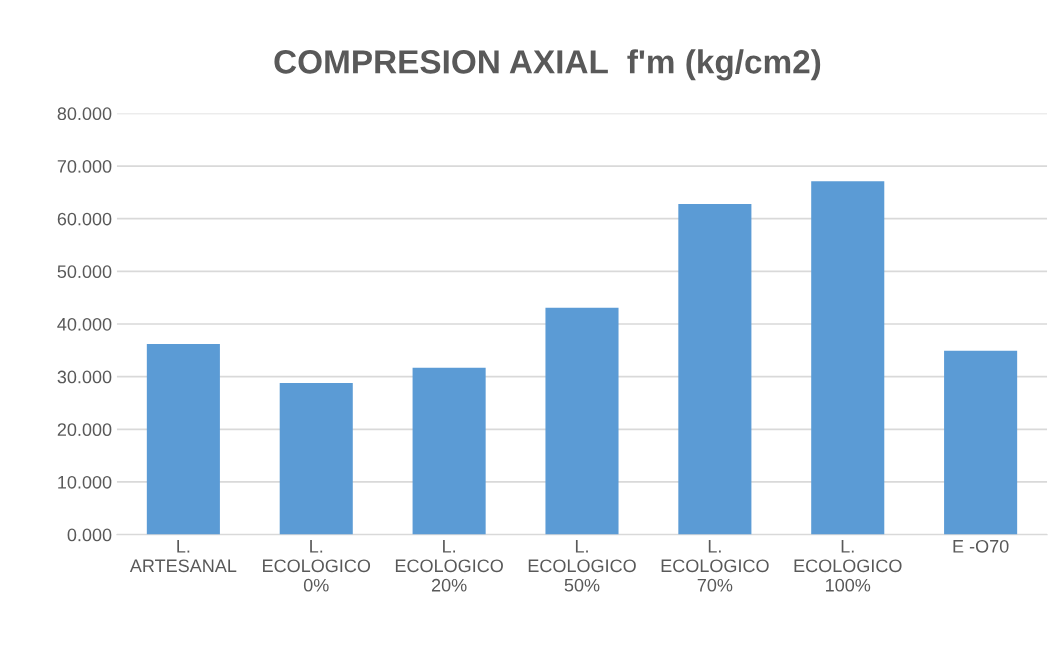  I want to click on y-tick-label: 30.000, so click(84, 377).